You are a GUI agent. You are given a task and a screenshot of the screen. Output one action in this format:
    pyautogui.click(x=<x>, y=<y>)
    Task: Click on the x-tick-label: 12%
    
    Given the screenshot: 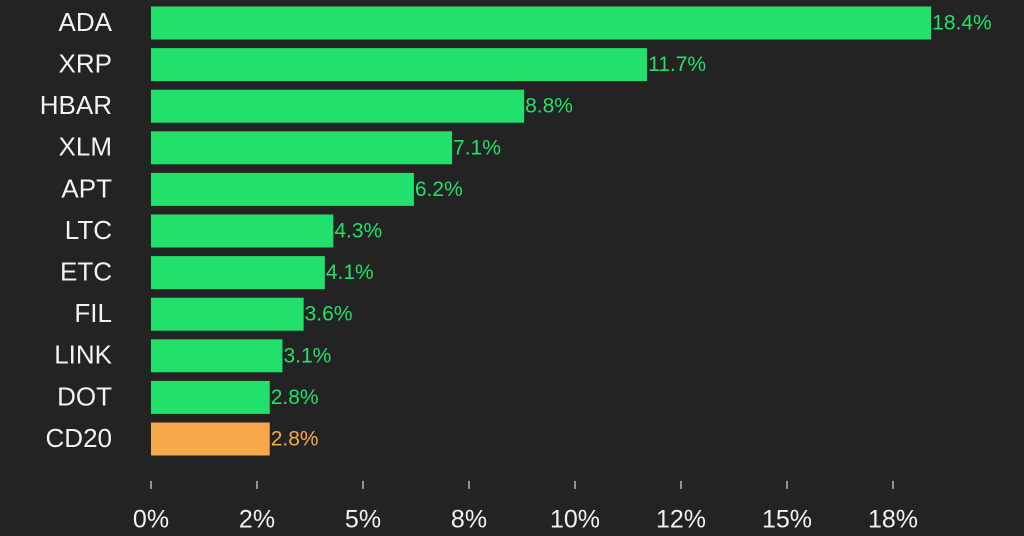 What is the action you would take?
    pyautogui.click(x=681, y=520)
    